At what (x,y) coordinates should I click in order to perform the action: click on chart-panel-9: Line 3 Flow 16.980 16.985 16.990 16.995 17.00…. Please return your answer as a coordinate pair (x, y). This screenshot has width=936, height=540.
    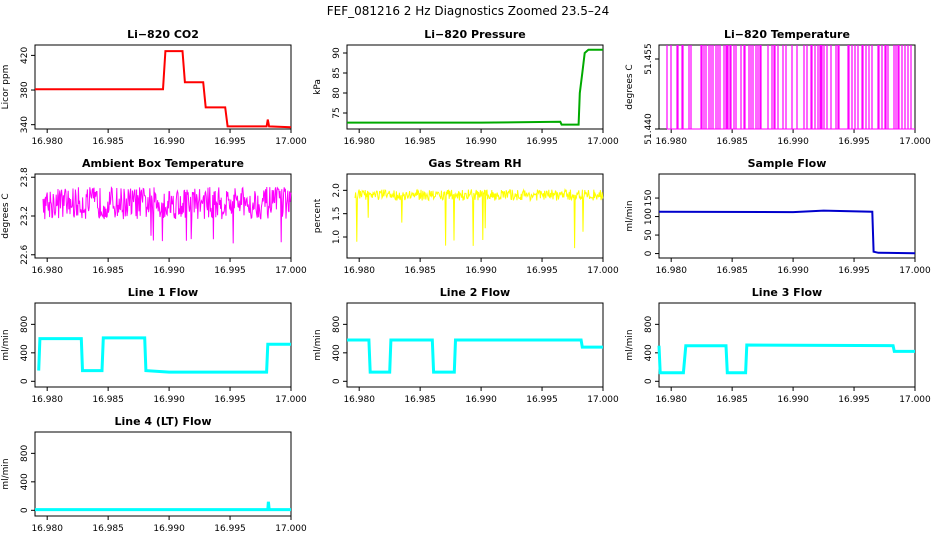
    Looking at the image, I should click on (778, 345).